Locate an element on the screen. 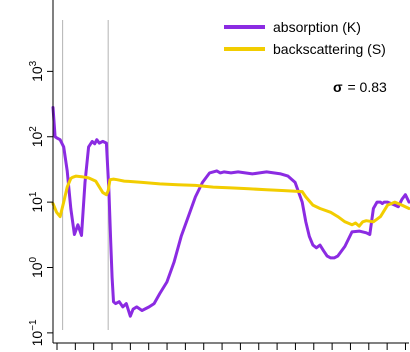  legend-label-backscattering: backscattering (S) is located at coordinates (329, 49).